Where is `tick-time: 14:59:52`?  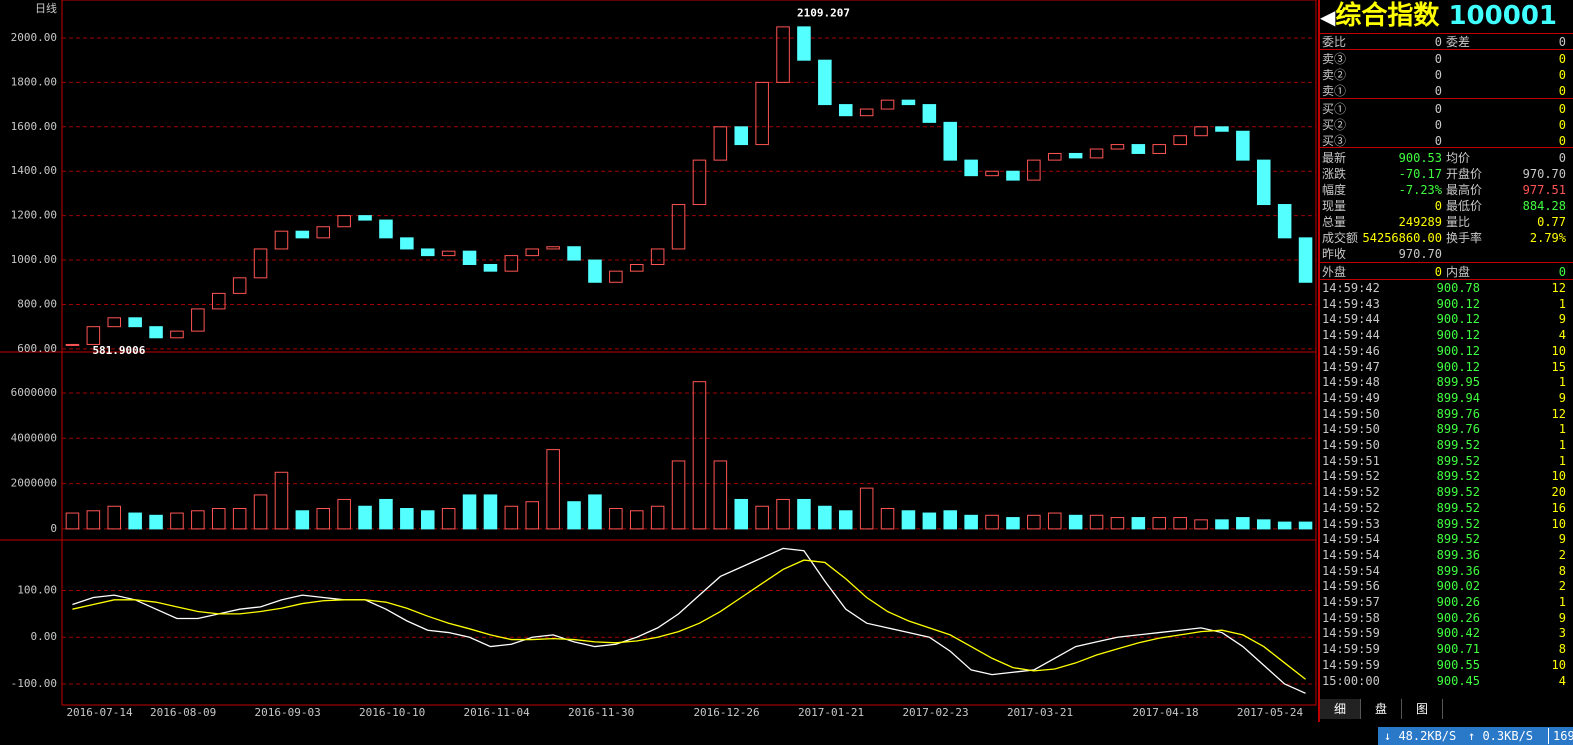 tick-time: 14:59:52 is located at coordinates (1351, 476).